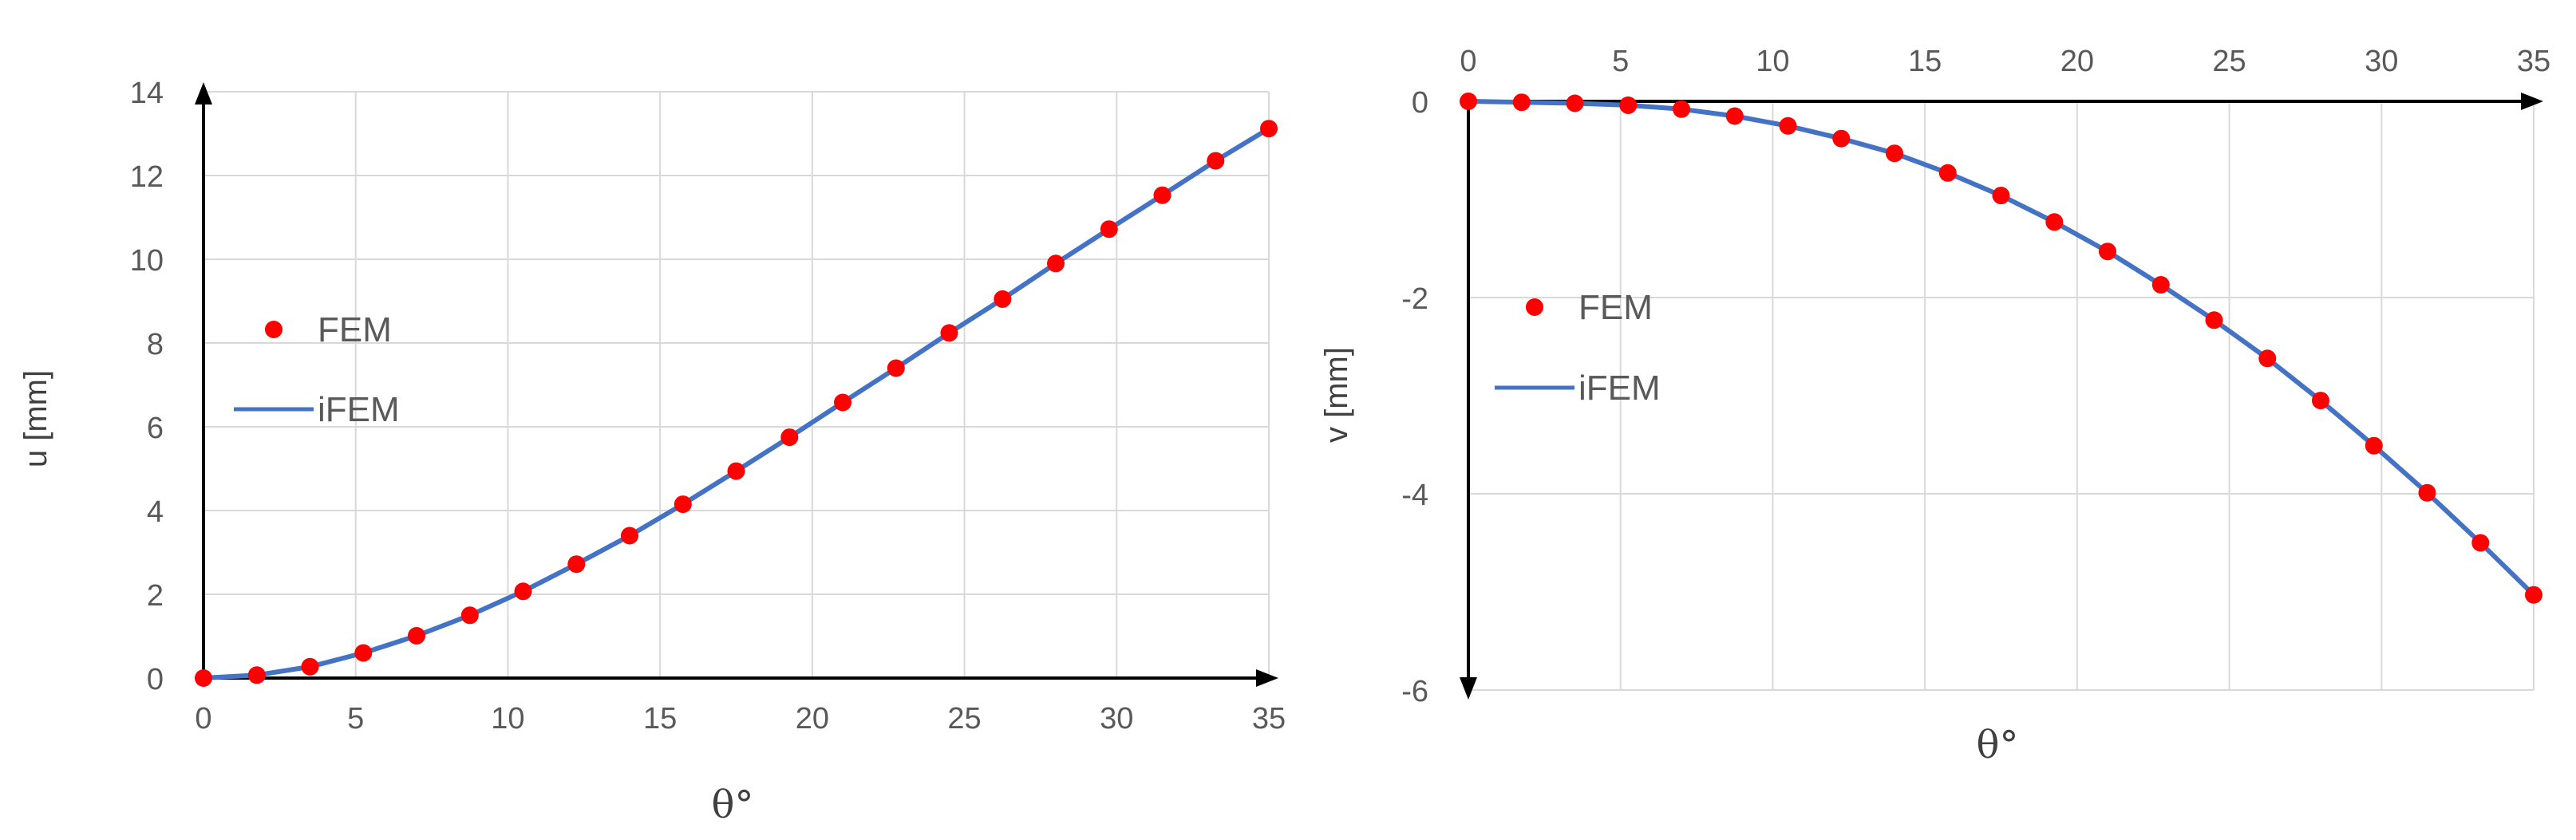 The image size is (2576, 840). Describe the element at coordinates (1414, 299) in the screenshot. I see `y-tick-label: -2` at that location.